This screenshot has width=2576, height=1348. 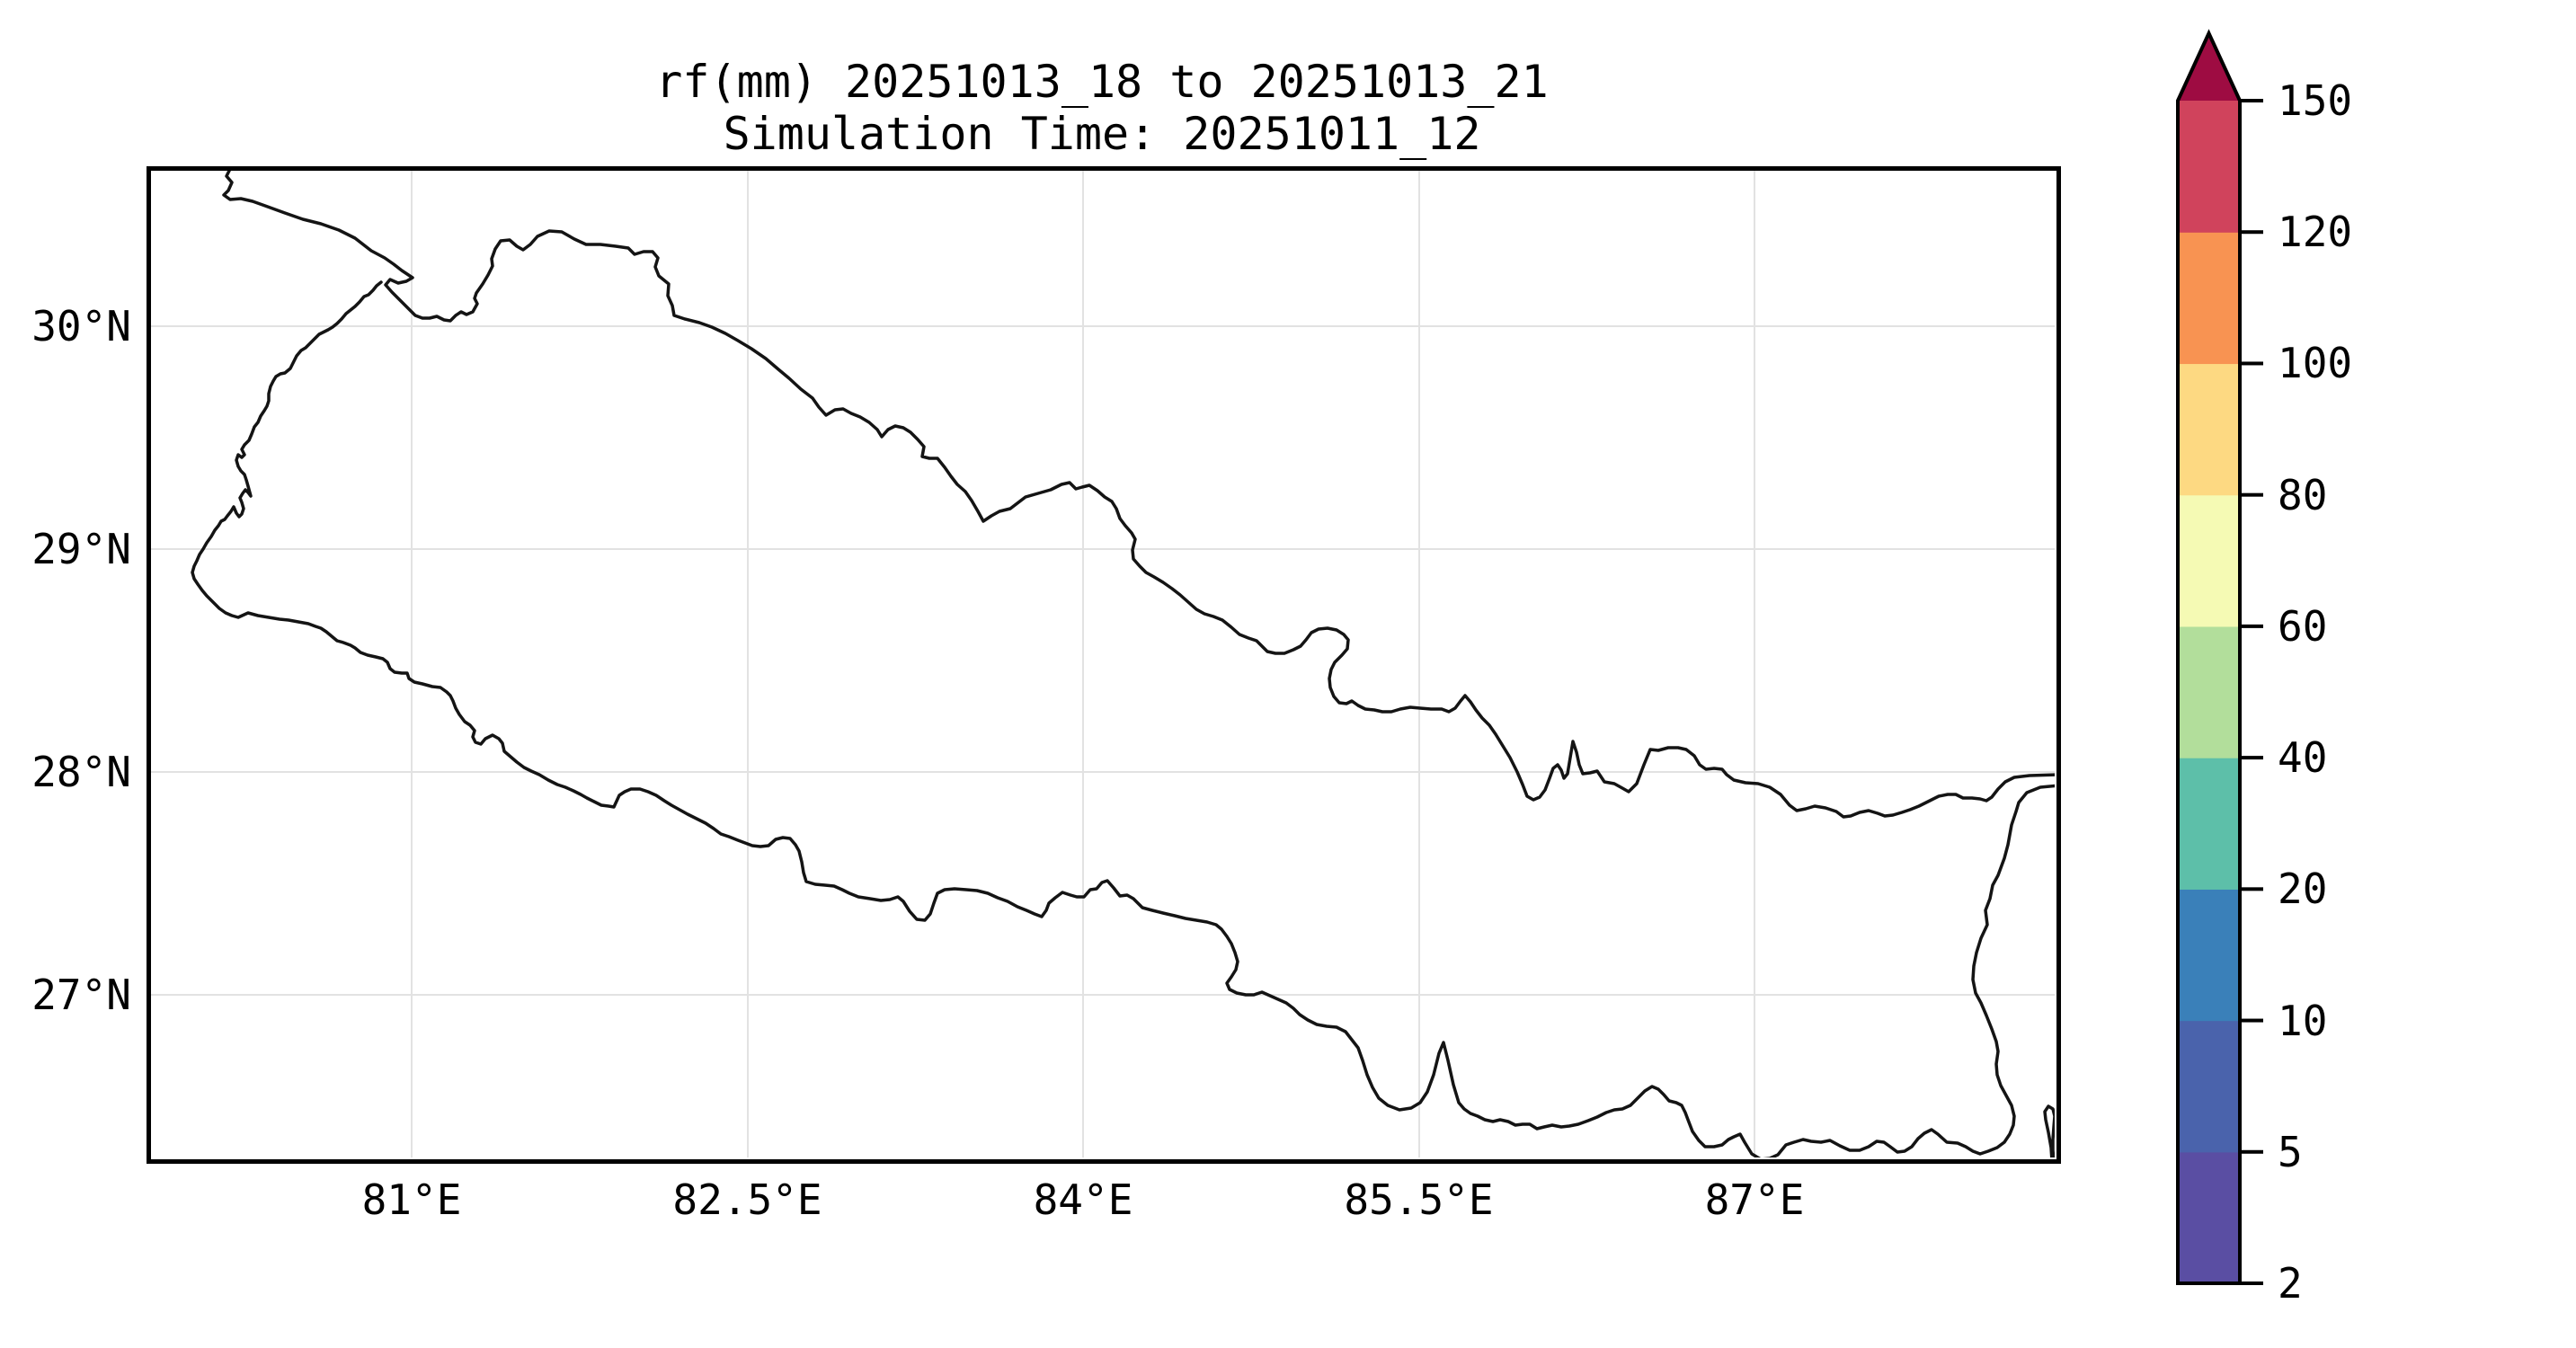 I want to click on y-tick-label: 30°N, so click(x=81, y=326).